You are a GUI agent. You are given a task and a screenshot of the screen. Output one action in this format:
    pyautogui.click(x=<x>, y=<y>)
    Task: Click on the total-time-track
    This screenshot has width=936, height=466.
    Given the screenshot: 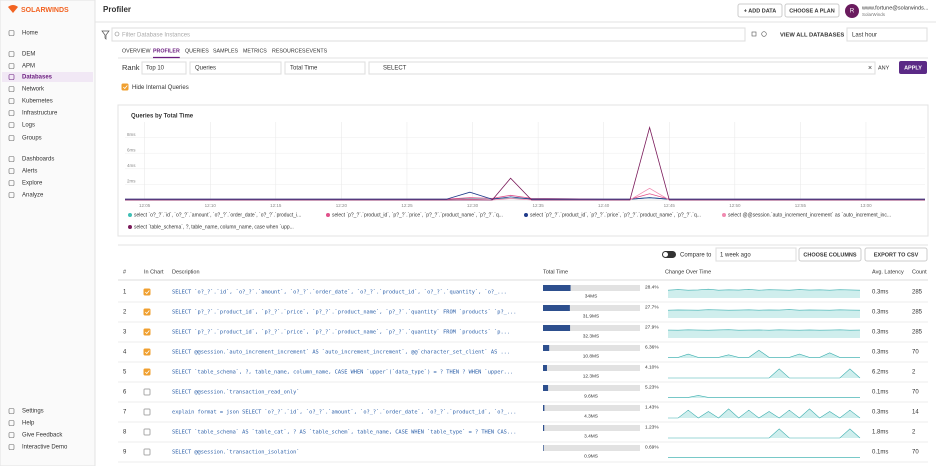 What is the action you would take?
    pyautogui.click(x=591, y=408)
    